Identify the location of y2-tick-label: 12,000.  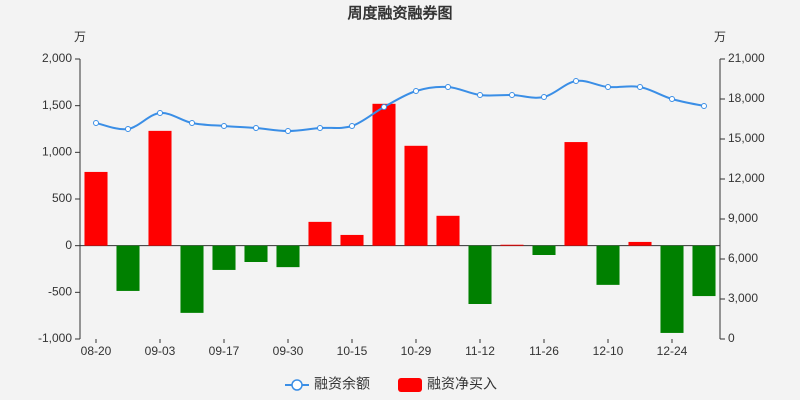
(746, 178).